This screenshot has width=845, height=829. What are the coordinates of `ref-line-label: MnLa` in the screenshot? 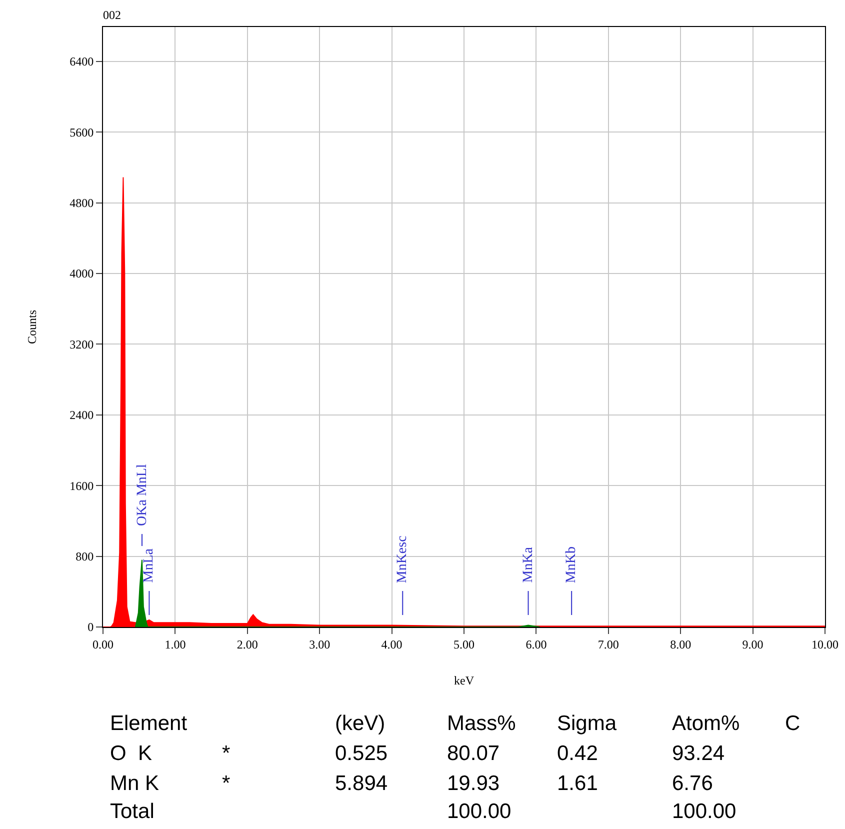 It's located at (149, 565).